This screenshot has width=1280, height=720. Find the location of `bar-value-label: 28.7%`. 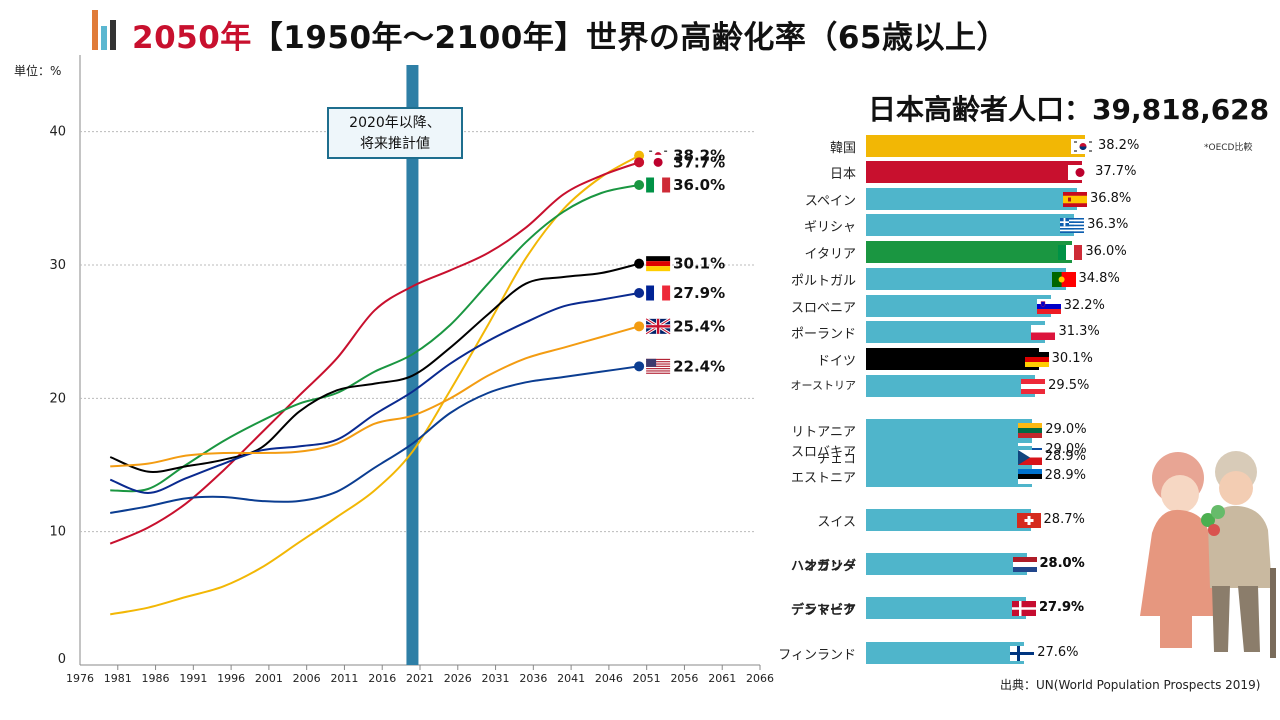

bar-value-label: 28.7% is located at coordinates (1064, 519).